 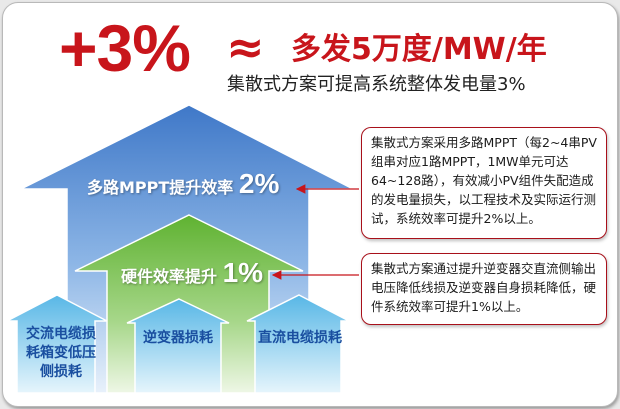 What do you see at coordinates (245, 47) in the screenshot?
I see `approx-symbol: ≈` at bounding box center [245, 47].